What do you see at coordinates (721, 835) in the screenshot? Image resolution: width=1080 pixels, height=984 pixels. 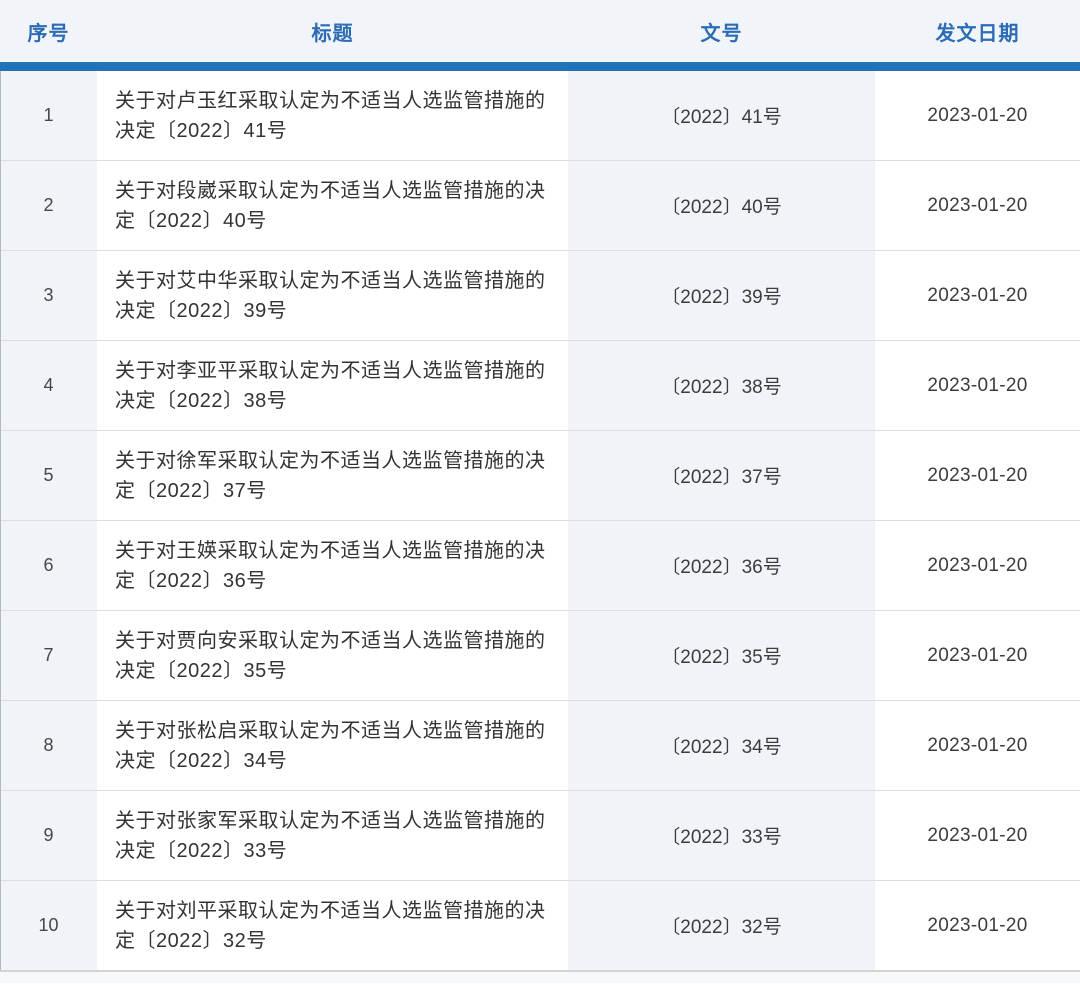 I see `doc-number: 〔2022〕33号` at bounding box center [721, 835].